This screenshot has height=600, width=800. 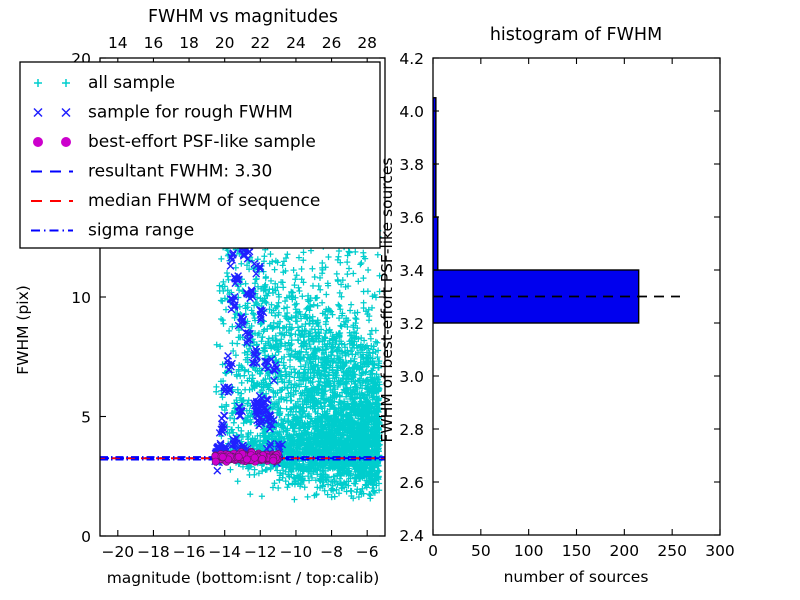 I want to click on top-ticklabel: 26, so click(x=332, y=43).